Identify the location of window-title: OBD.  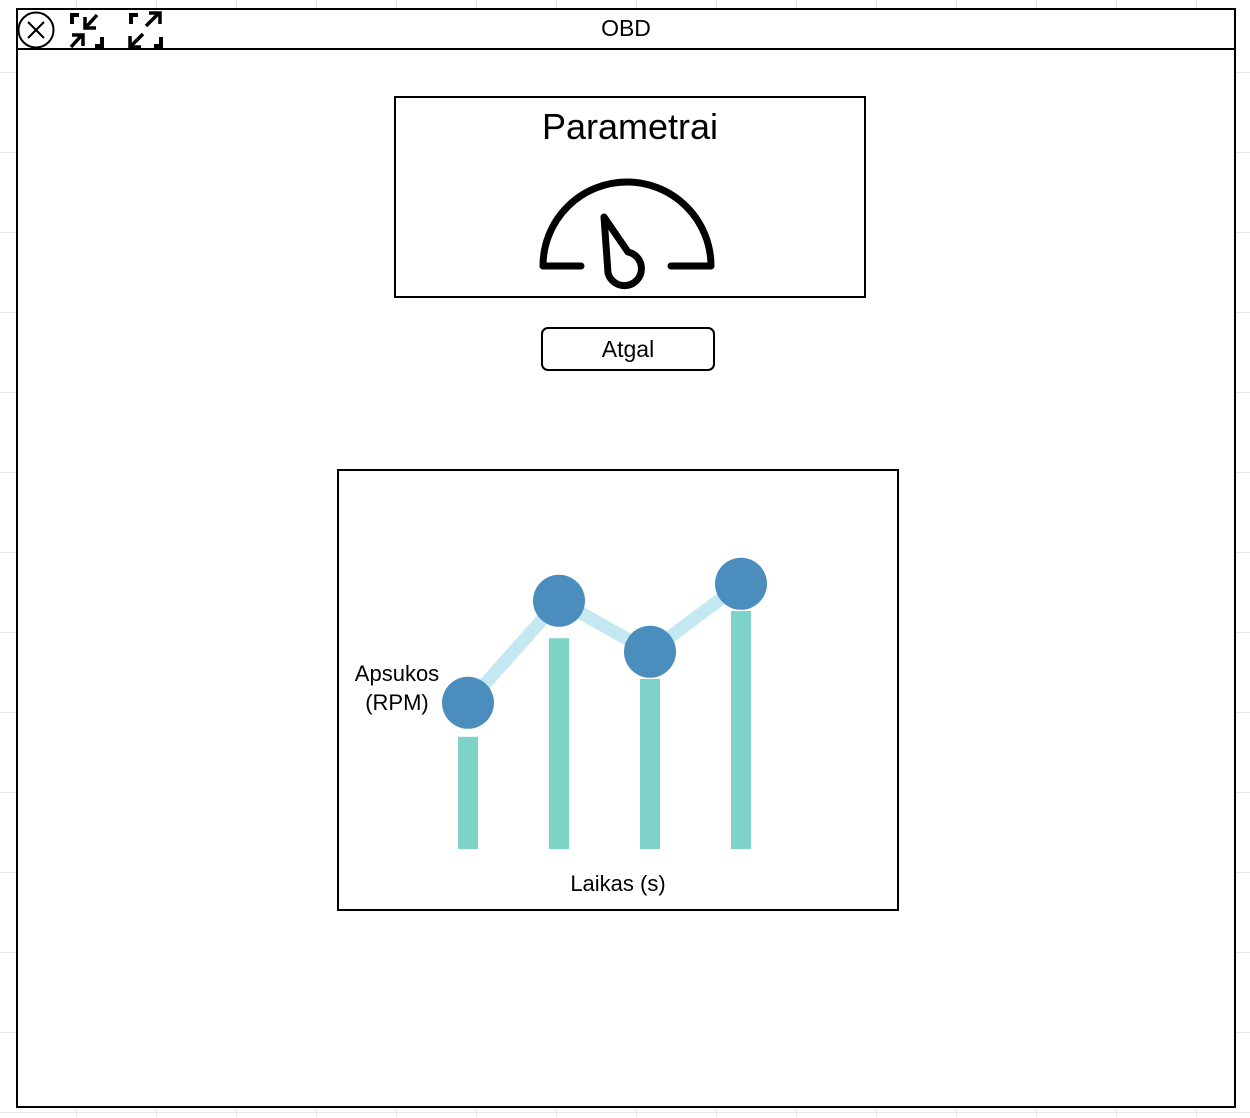
(626, 28).